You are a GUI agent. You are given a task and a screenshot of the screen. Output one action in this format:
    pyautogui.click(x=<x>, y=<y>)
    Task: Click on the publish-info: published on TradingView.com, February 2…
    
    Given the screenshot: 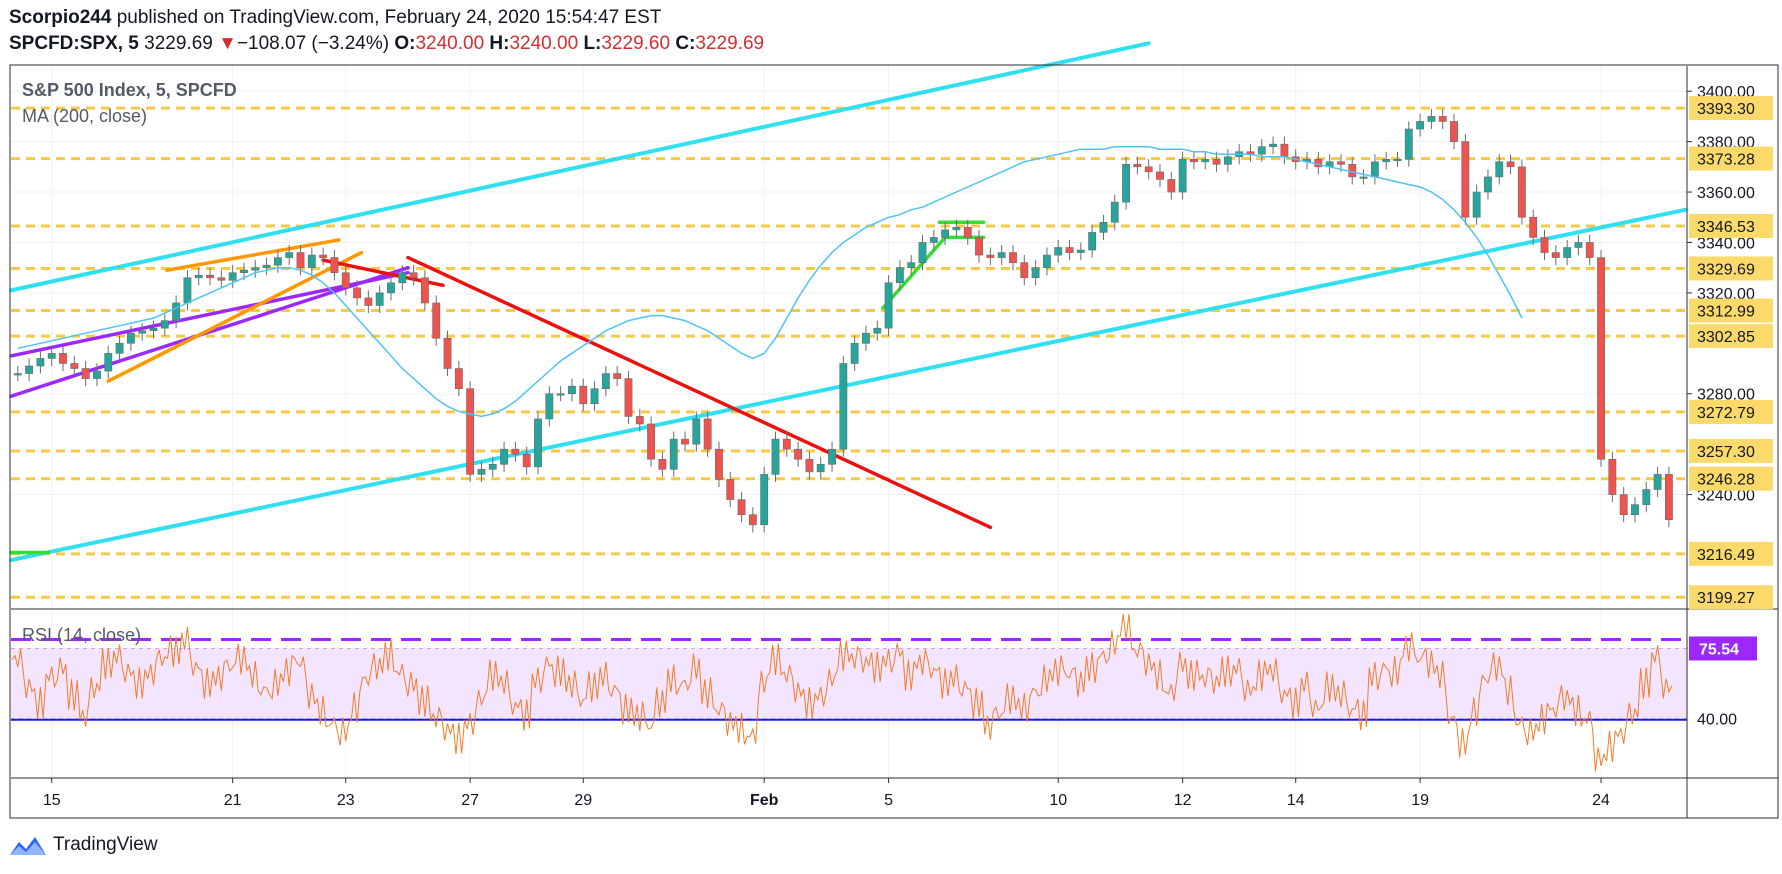 What is the action you would take?
    pyautogui.click(x=389, y=17)
    